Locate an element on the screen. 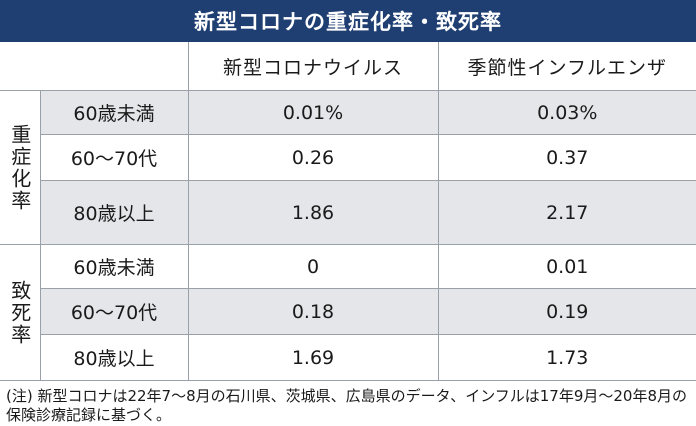 This screenshot has height=426, width=696. table-title: 新型コロナの重症化率・致死率 is located at coordinates (348, 21).